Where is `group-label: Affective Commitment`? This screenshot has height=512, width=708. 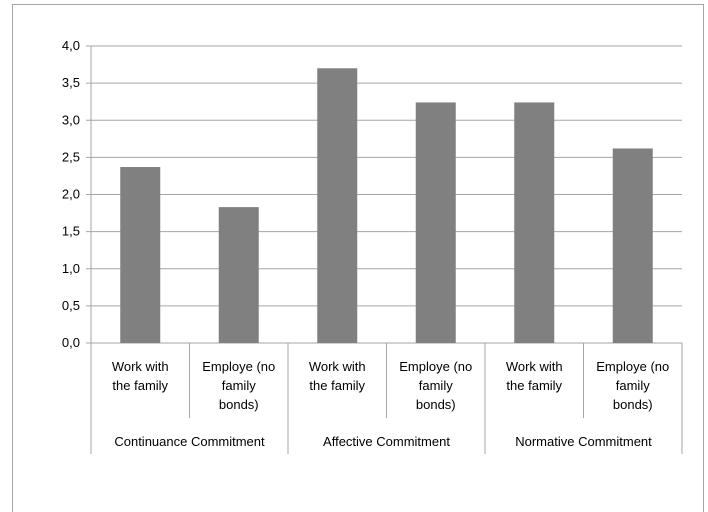
group-label: Affective Commitment is located at coordinates (386, 441).